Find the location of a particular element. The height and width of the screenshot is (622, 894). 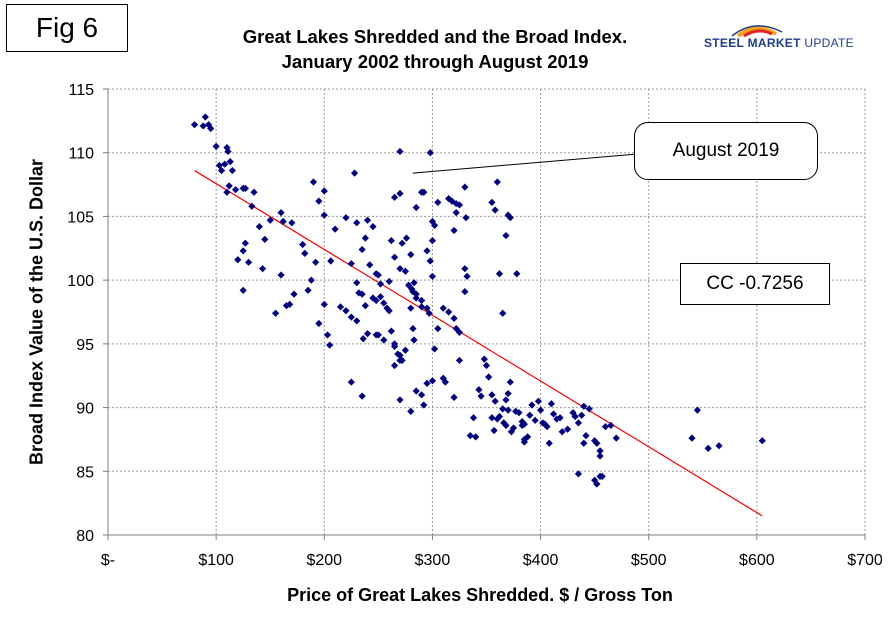

y-tick-label: 115 is located at coordinates (81, 90).